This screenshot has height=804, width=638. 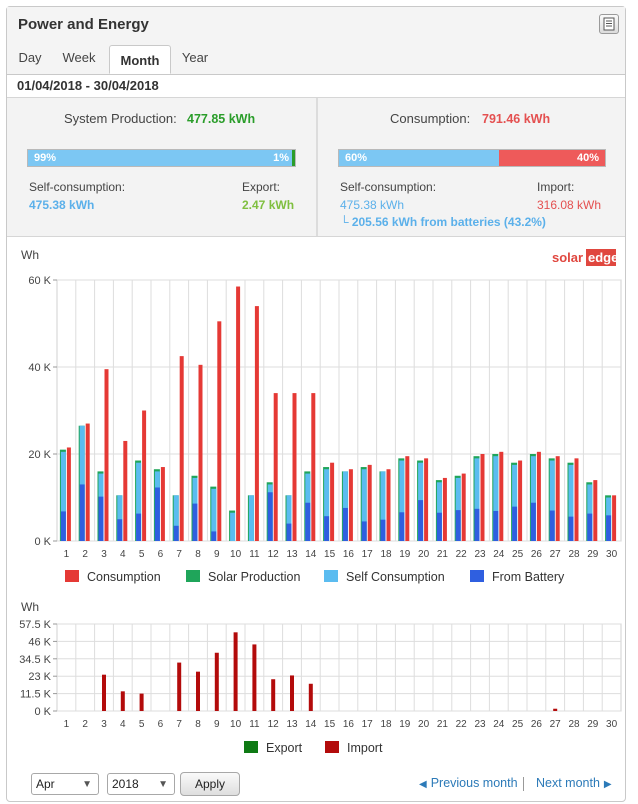 What do you see at coordinates (330, 724) in the screenshot?
I see `x-tick-label: 15` at bounding box center [330, 724].